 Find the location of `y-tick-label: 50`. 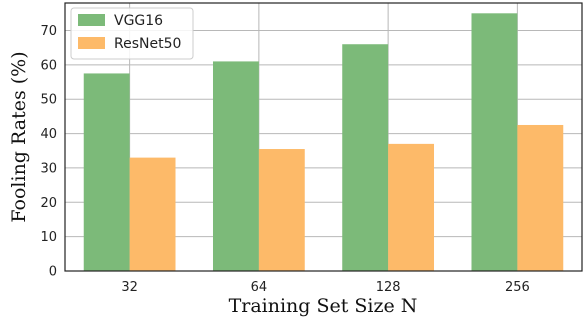

y-tick-label: 50 is located at coordinates (48, 100).